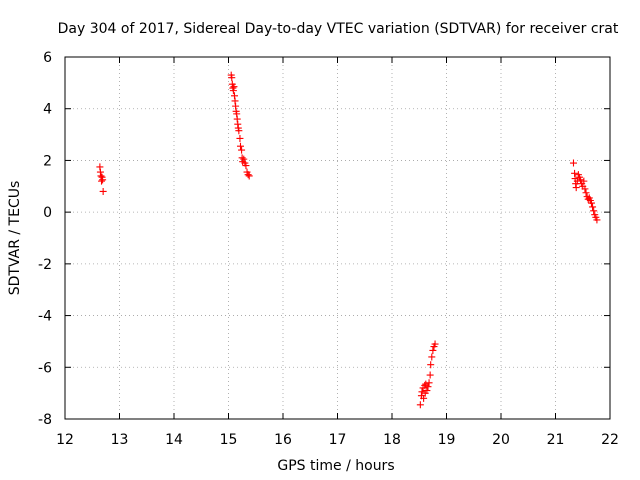 The width and height of the screenshot is (640, 480). Describe the element at coordinates (610, 440) in the screenshot. I see `x-tick-label: 22` at that location.